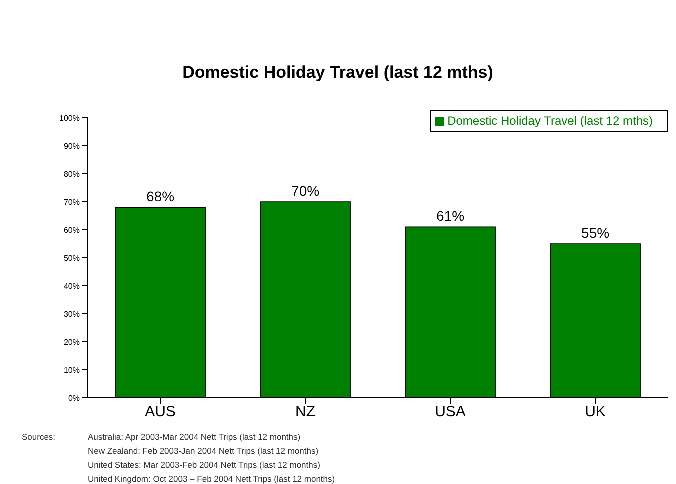 Image resolution: width=676 pixels, height=484 pixels. What do you see at coordinates (595, 412) in the screenshot?
I see `x-tick-label: UK` at bounding box center [595, 412].